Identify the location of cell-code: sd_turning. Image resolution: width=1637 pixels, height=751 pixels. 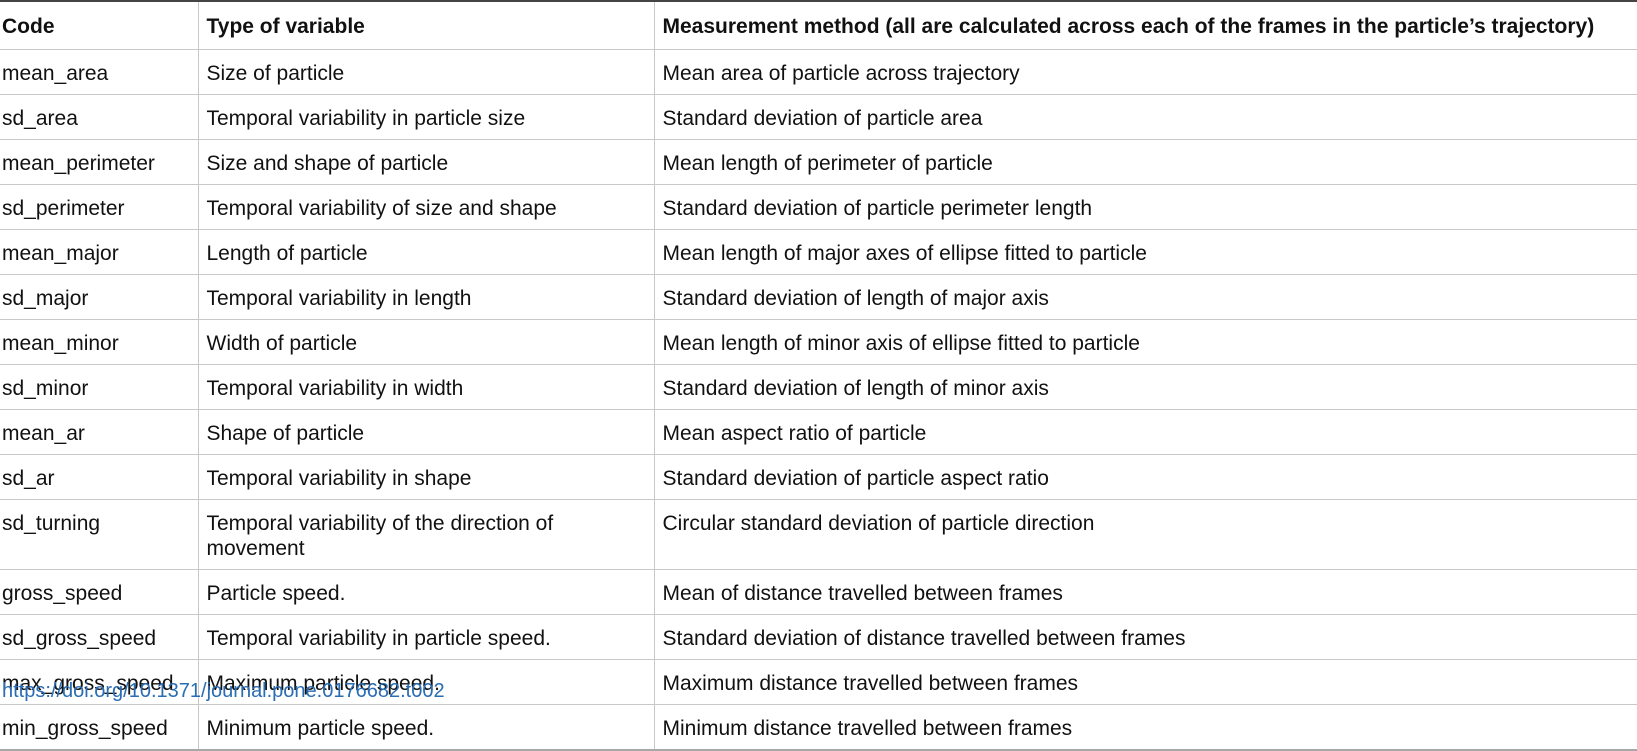
(99, 534).